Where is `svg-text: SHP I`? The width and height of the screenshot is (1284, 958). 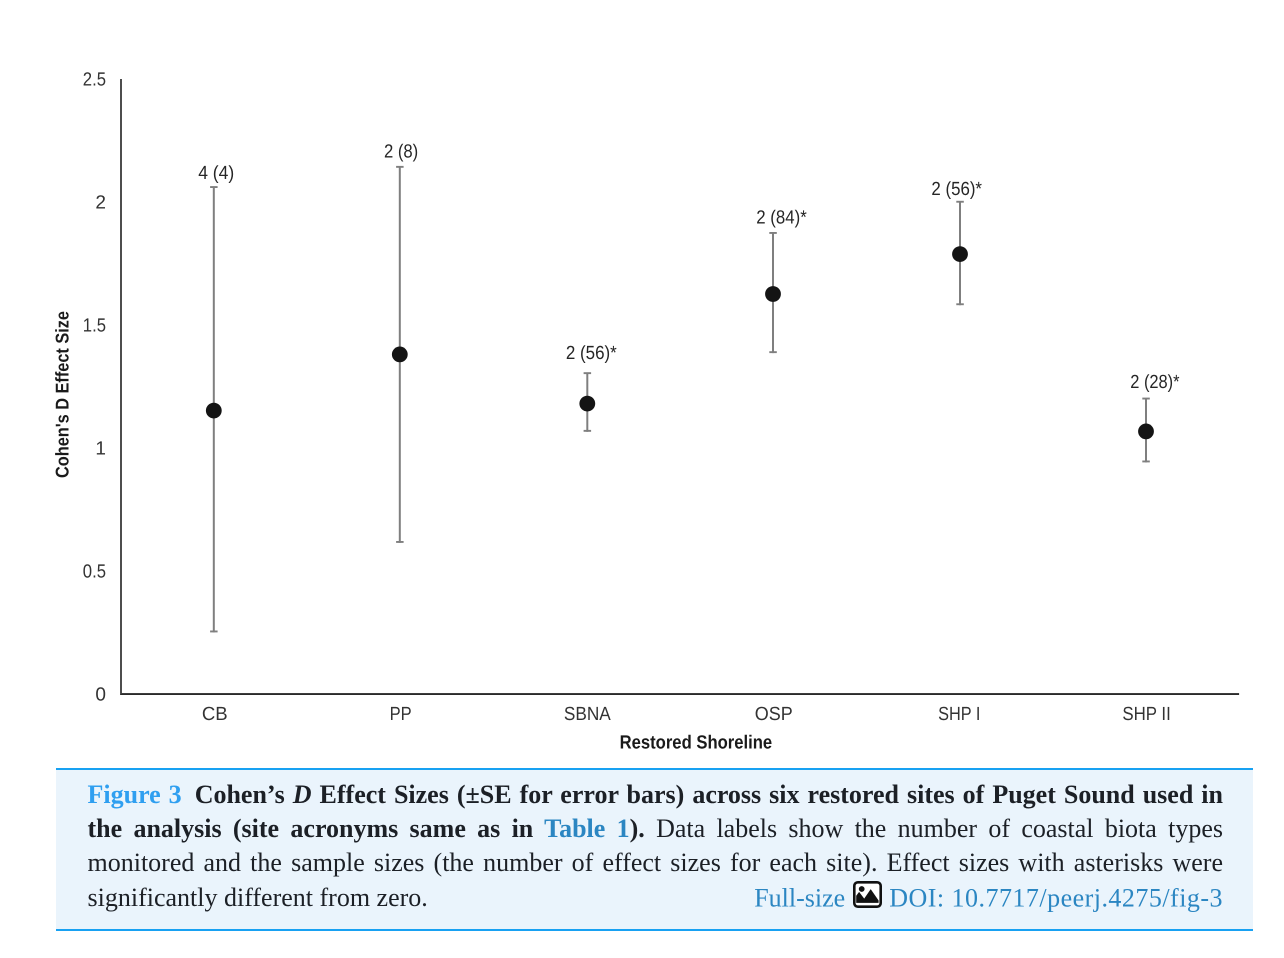
svg-text: SHP I is located at coordinates (959, 714).